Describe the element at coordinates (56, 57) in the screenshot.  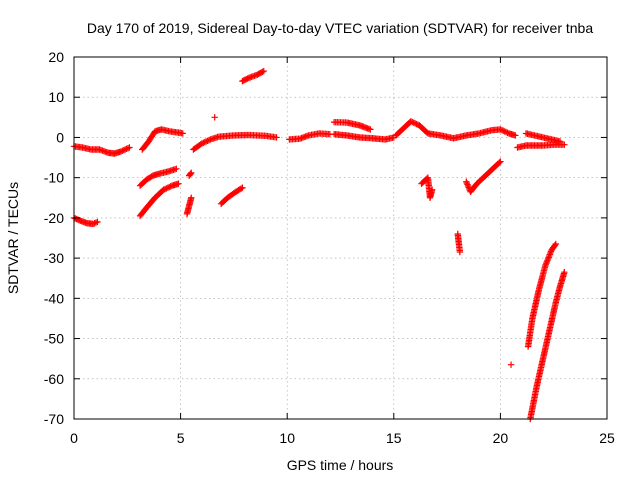
I see `y-tick-label: 20` at that location.